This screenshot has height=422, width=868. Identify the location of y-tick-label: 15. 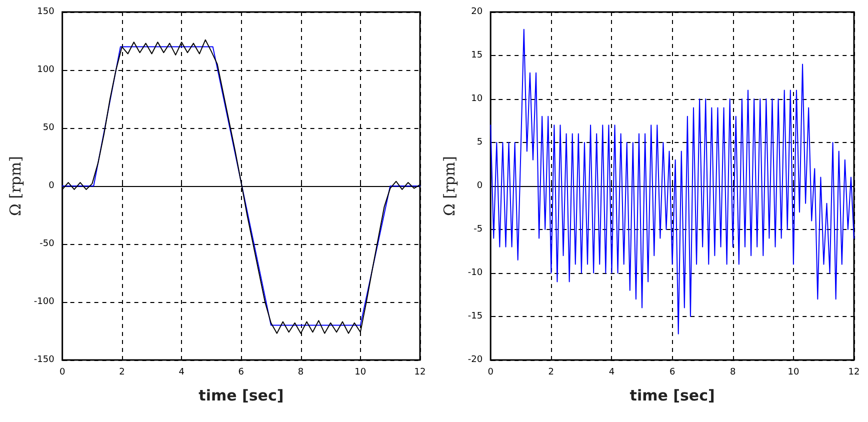
(477, 55).